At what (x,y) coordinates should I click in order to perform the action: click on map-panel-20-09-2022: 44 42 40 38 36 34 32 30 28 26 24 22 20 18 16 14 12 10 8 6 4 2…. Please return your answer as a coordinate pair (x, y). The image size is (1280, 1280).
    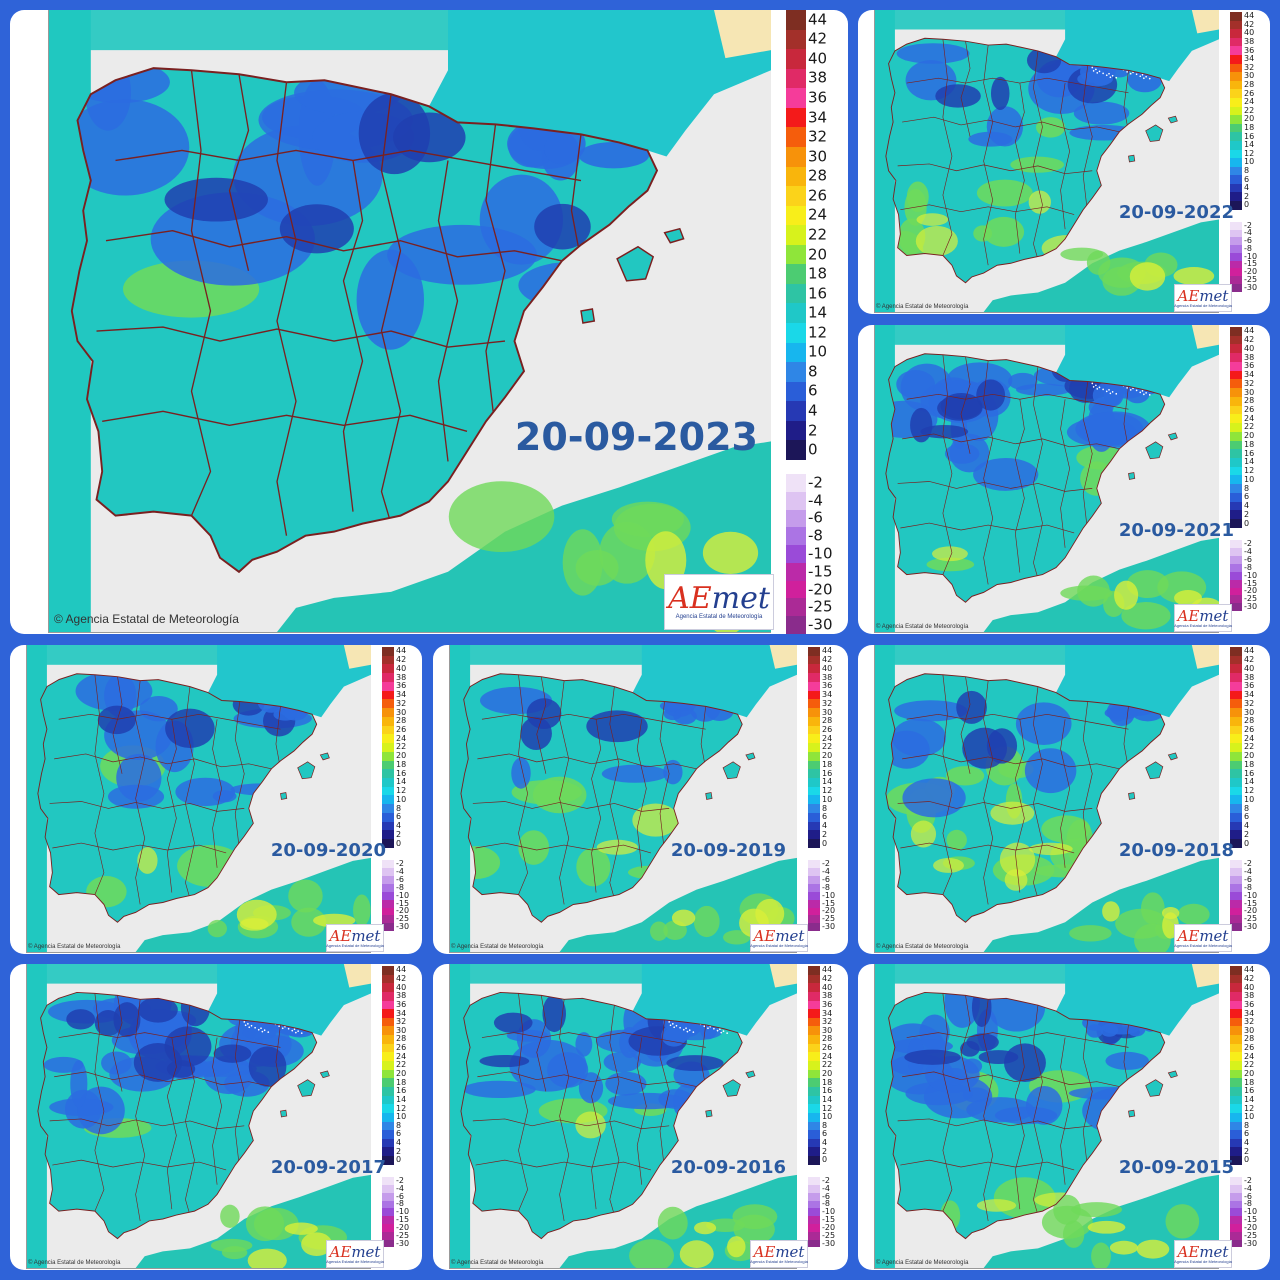
    Looking at the image, I should click on (1064, 162).